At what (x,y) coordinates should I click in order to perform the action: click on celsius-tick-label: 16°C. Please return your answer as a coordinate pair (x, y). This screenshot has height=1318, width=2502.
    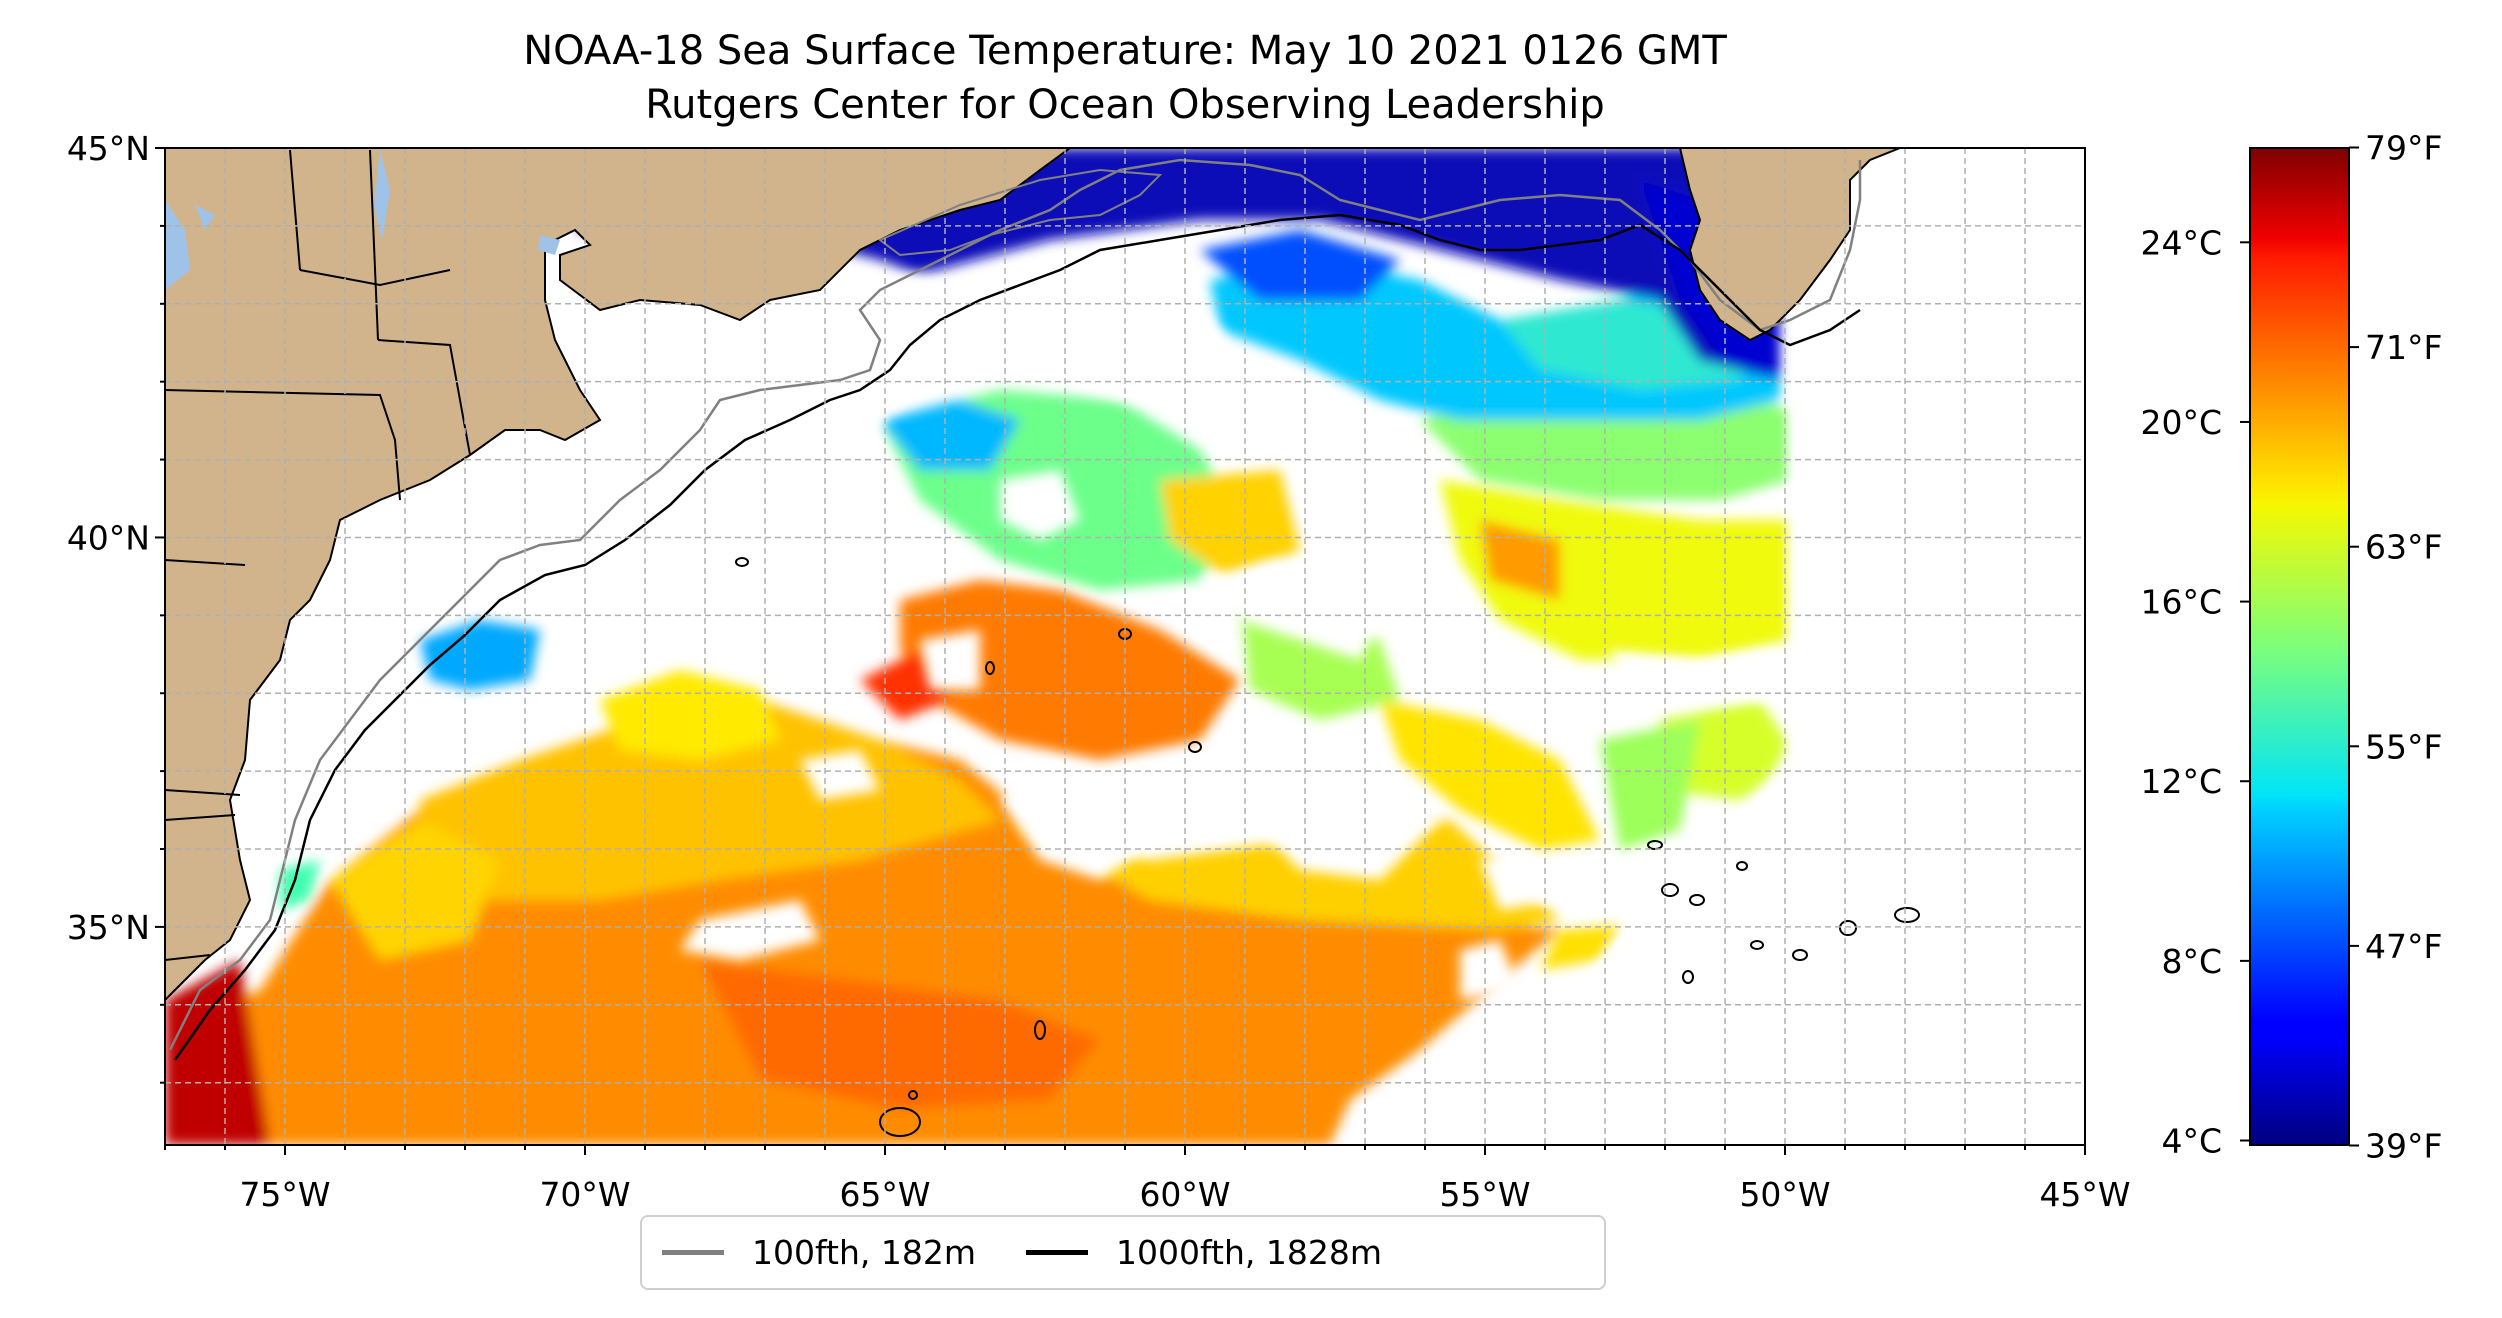
    Looking at the image, I should click on (2181, 602).